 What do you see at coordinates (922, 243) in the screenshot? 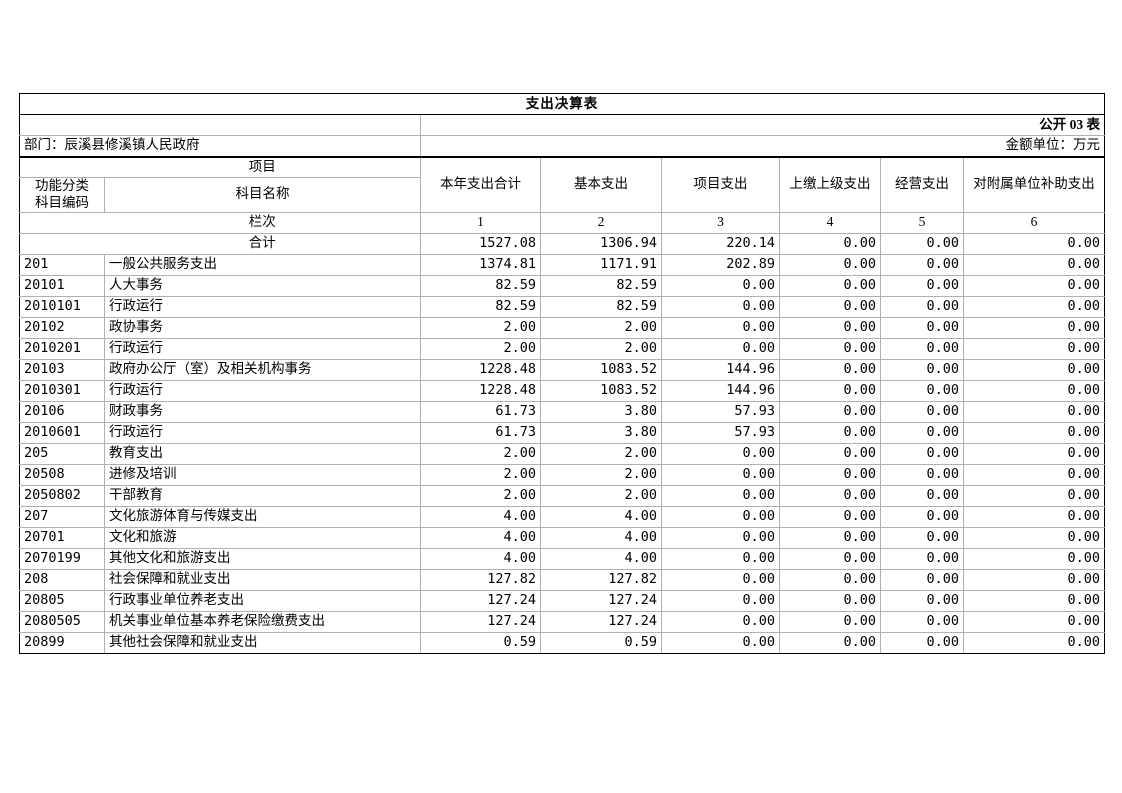
I see `grand-total-value-5: 0.00` at bounding box center [922, 243].